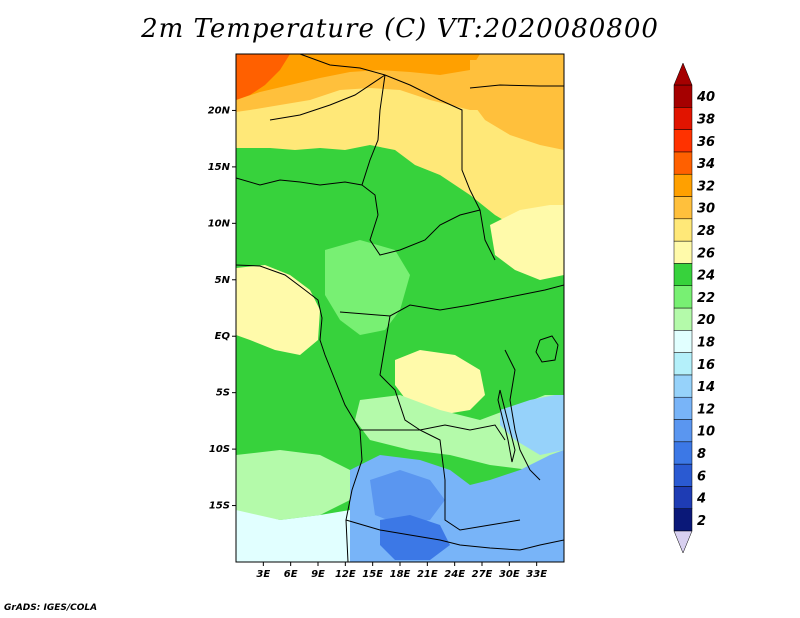 This screenshot has height=618, width=800. Describe the element at coordinates (706, 253) in the screenshot. I see `colorbar-label: 26` at that location.